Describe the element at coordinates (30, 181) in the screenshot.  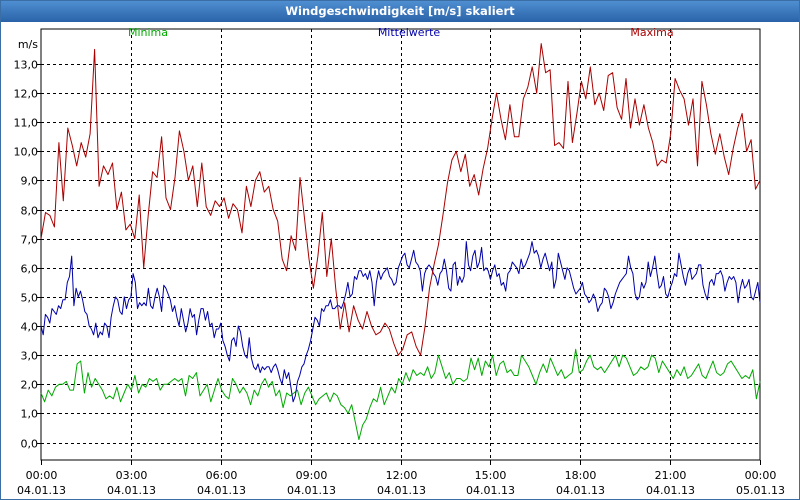
I see `y-tick-label: 9,0` at that location.